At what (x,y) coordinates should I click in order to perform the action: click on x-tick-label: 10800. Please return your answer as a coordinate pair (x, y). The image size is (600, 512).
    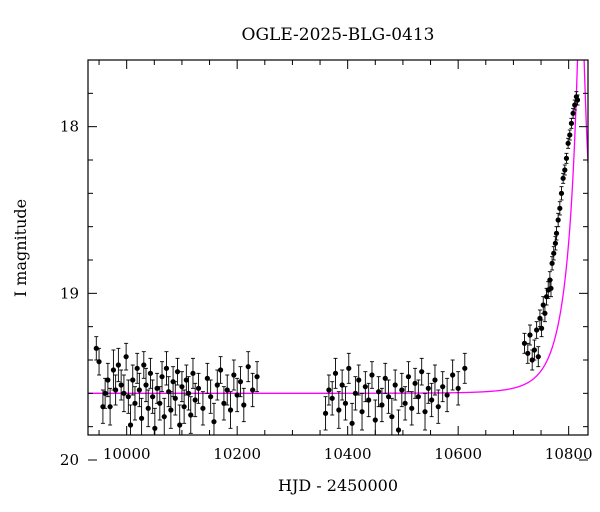
    Looking at the image, I should click on (569, 454).